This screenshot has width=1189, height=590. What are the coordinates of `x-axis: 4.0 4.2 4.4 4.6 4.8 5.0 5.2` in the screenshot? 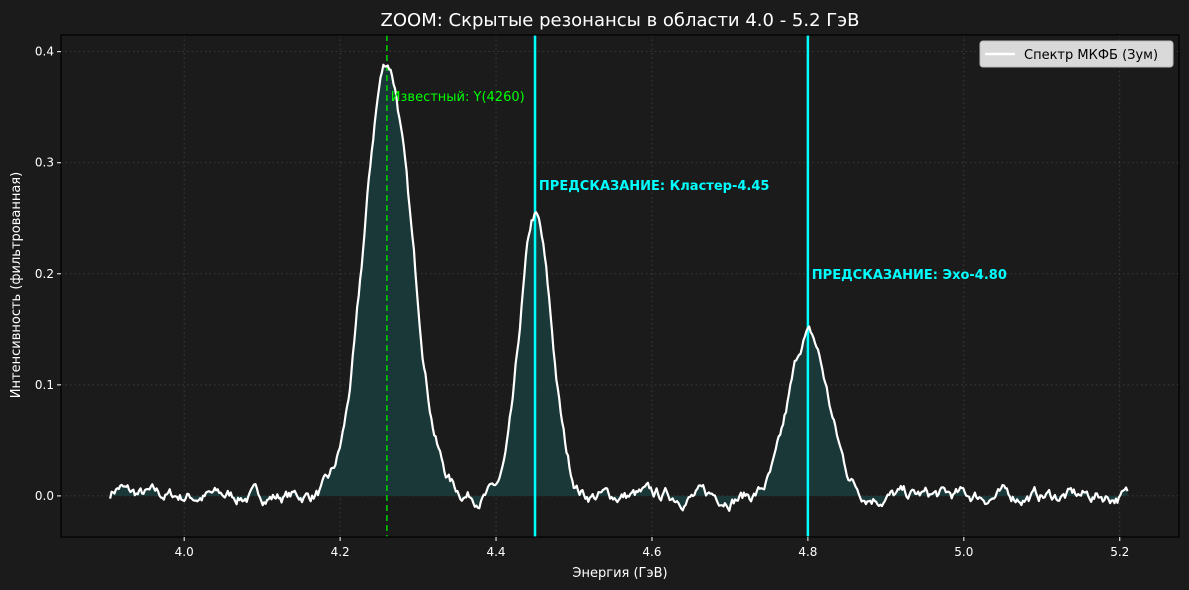 It's located at (652, 548).